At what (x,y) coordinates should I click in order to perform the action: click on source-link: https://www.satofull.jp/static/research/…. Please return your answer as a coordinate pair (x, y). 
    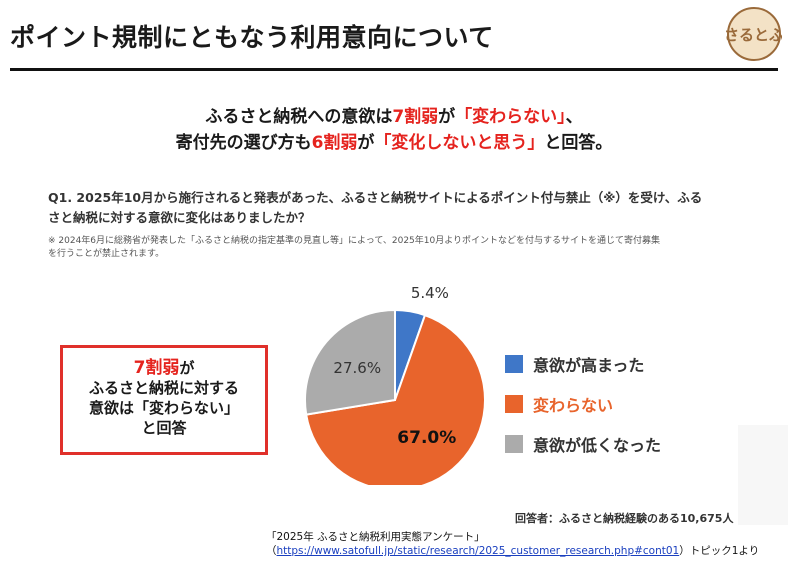
    Looking at the image, I should click on (478, 551).